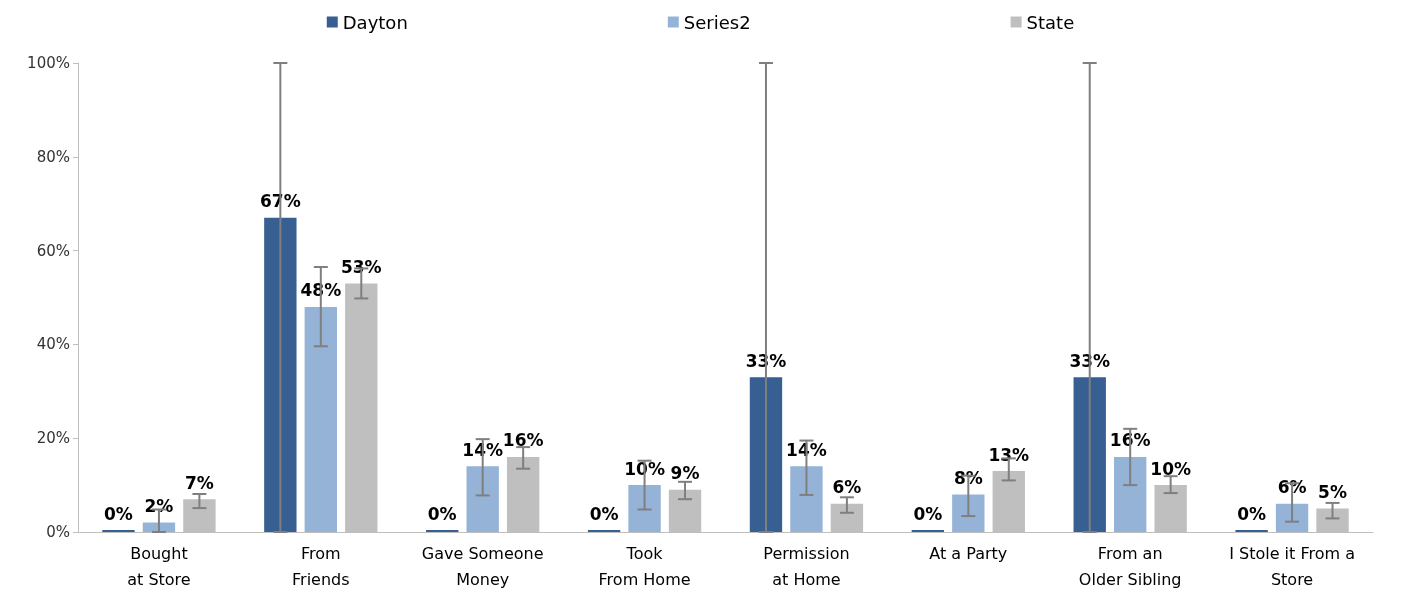 Image resolution: width=1403 pixels, height=609 pixels. Describe the element at coordinates (48, 63) in the screenshot. I see `y-tick-label: 100%` at that location.